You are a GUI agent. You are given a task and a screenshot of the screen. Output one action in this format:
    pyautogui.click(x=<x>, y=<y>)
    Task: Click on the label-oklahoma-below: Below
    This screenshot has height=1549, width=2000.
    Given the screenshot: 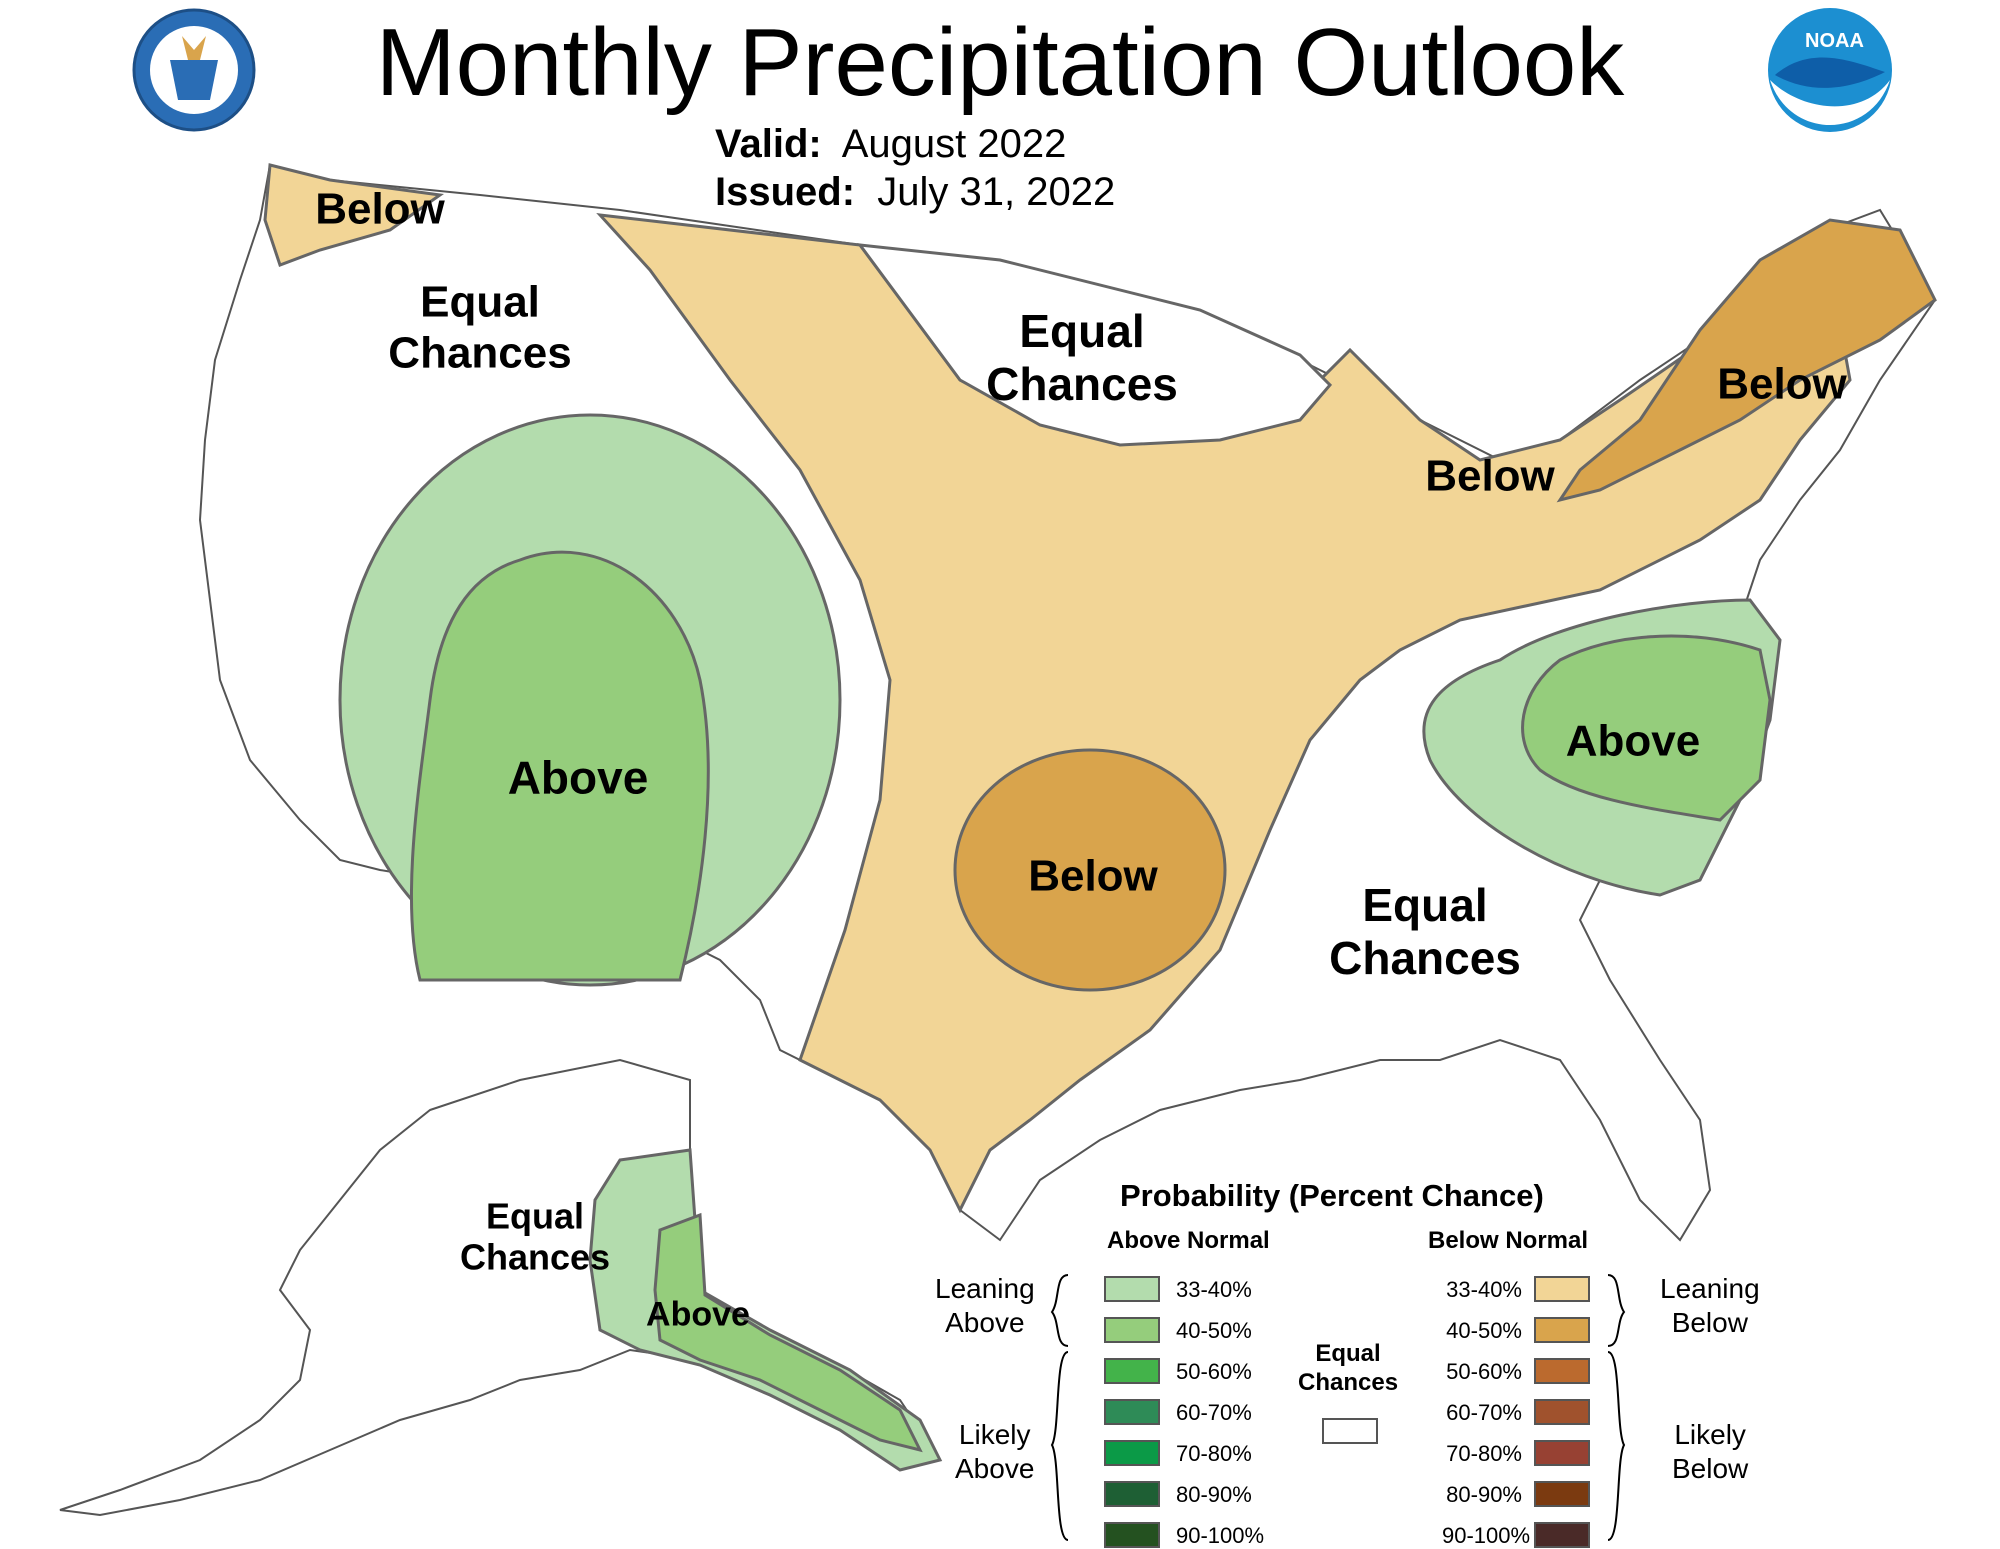 What is the action you would take?
    pyautogui.click(x=1093, y=876)
    